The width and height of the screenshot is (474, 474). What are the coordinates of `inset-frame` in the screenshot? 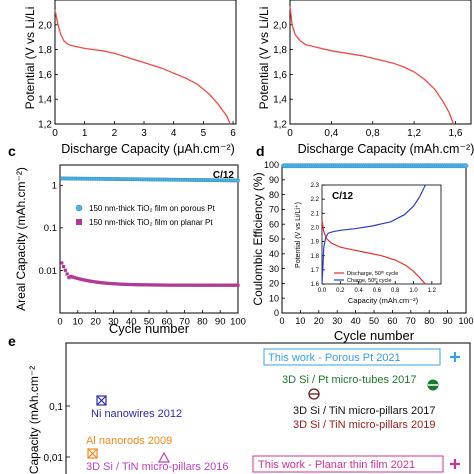 It's located at (381, 234).